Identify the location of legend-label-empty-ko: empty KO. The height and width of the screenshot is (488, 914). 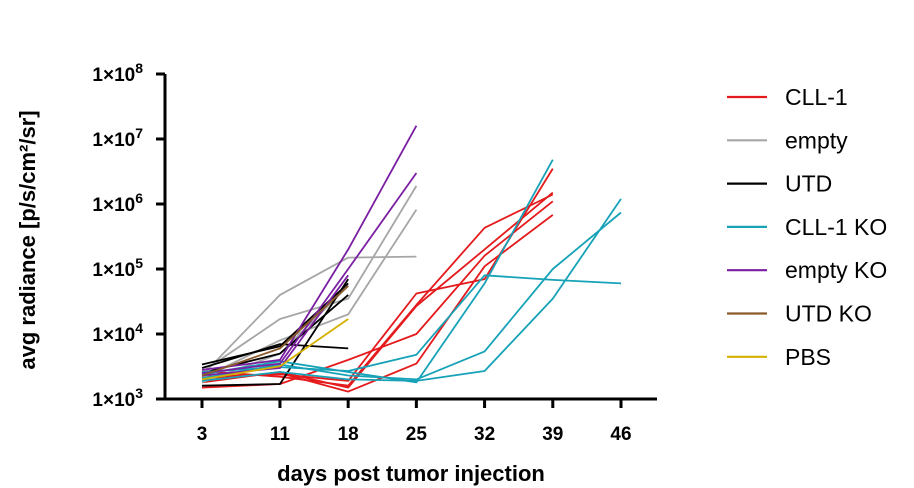
(836, 270).